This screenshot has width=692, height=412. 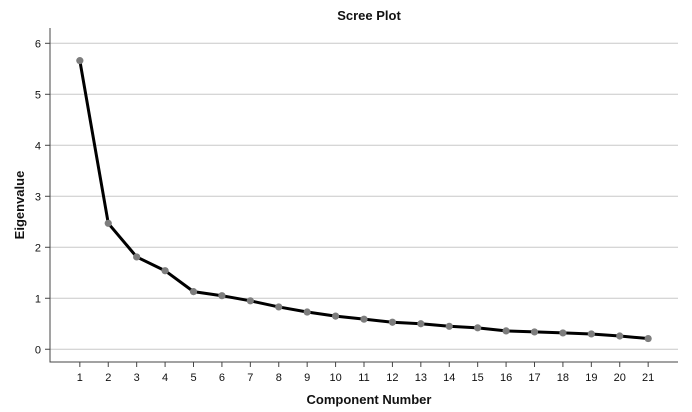 I want to click on x-tick-label: 8, so click(x=279, y=378).